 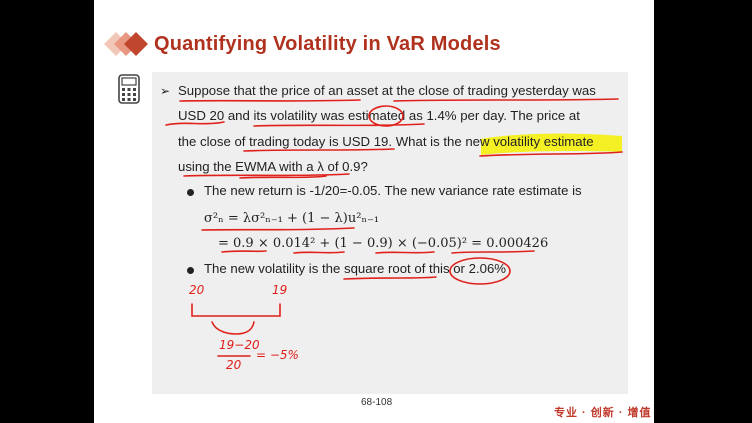 I want to click on handwritten-20: 20, so click(x=197, y=290).